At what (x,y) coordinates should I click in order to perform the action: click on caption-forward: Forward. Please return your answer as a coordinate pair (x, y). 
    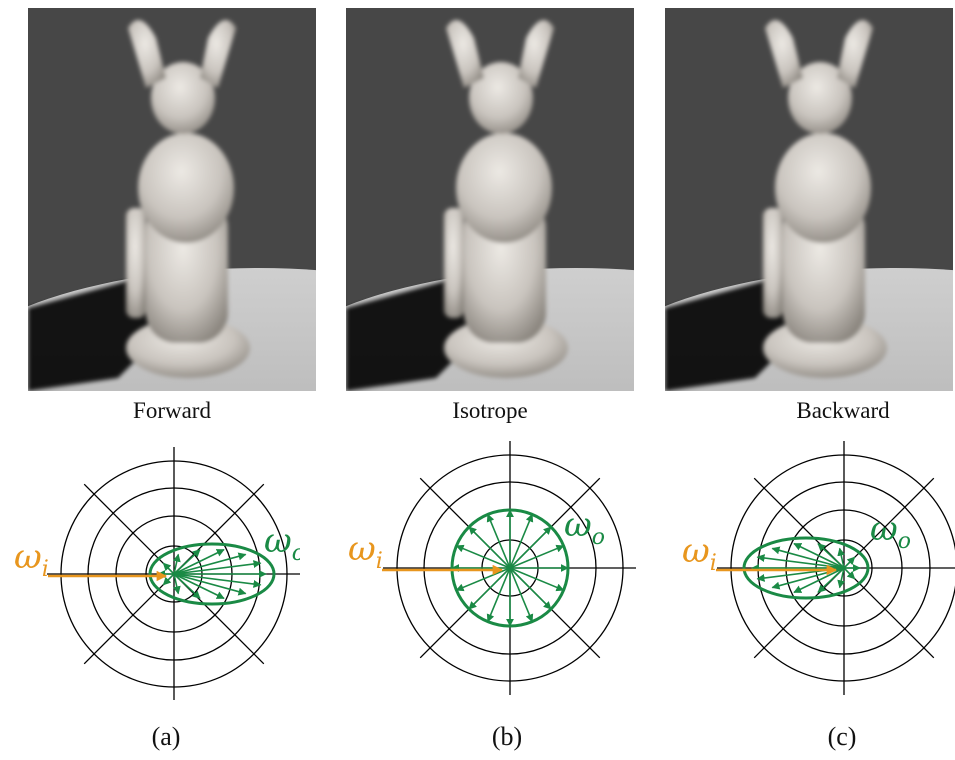
    Looking at the image, I should click on (172, 410).